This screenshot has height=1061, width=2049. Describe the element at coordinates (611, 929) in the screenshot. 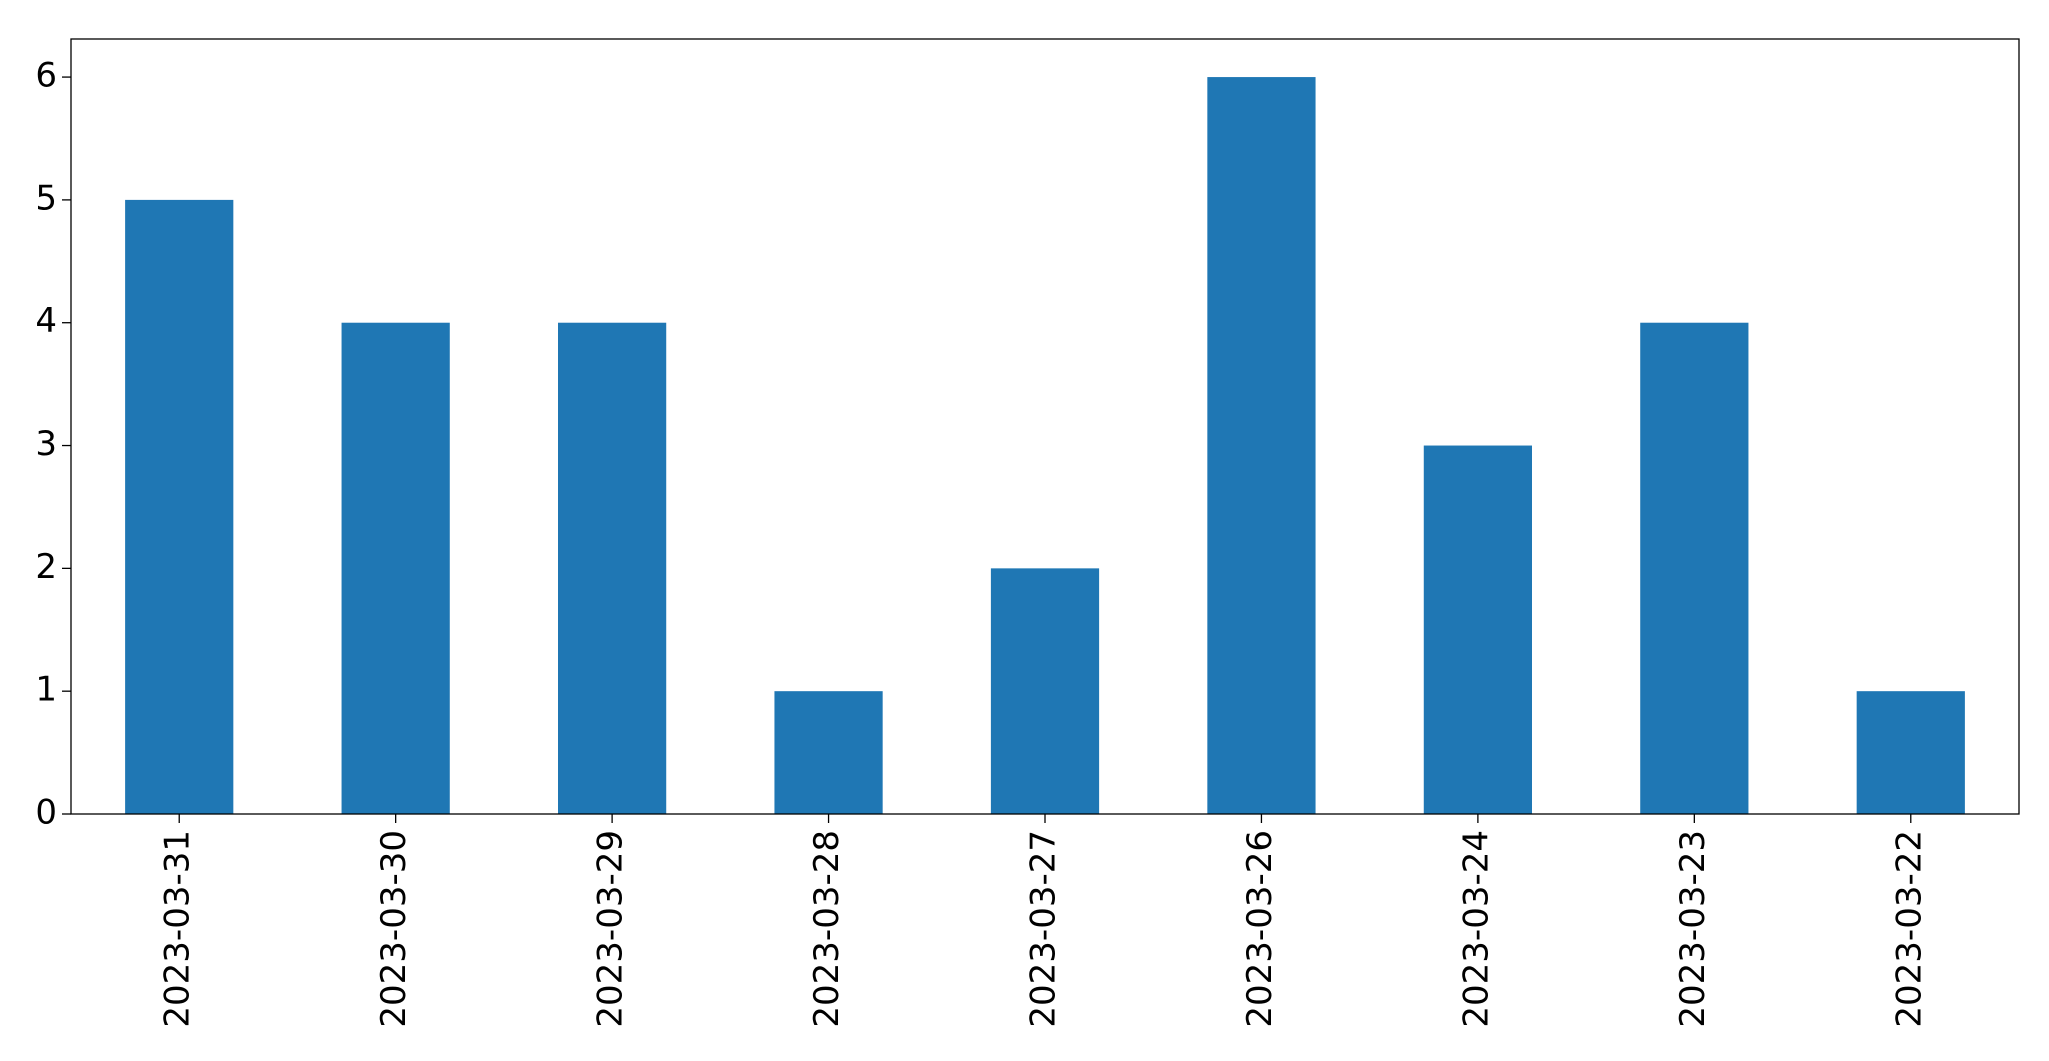

I see `x-tick-label: 2023-03-29` at that location.